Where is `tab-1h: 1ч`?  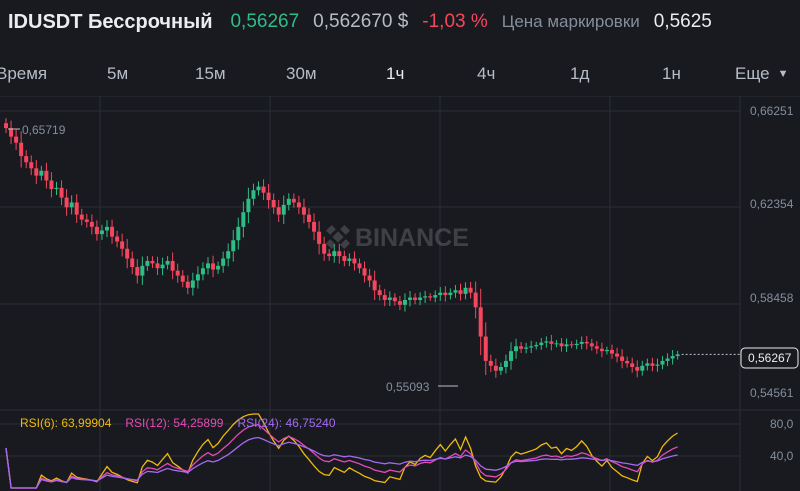 tab-1h: 1ч is located at coordinates (395, 73).